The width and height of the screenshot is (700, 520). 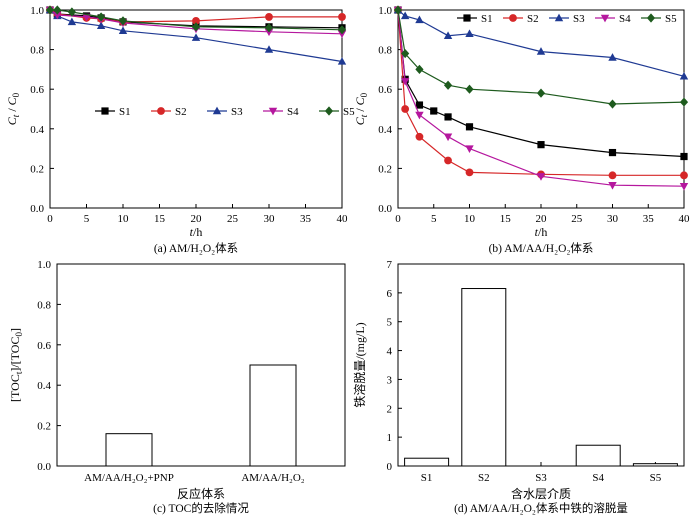 What do you see at coordinates (390, 294) in the screenshot?
I see `panel-d-ytick-label: 6` at bounding box center [390, 294].